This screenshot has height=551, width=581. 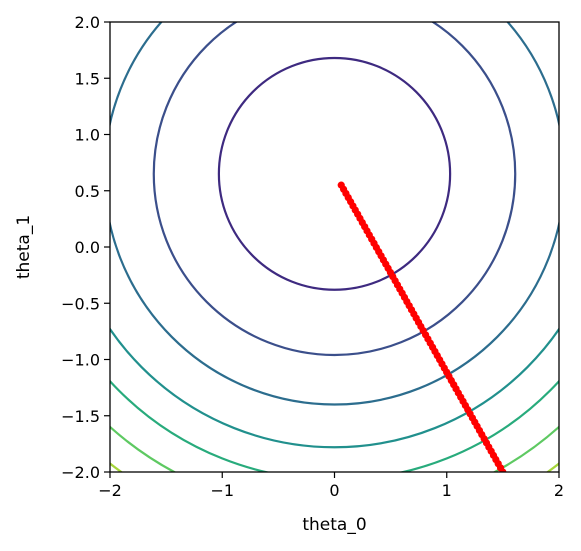 I want to click on path-point, so click(x=503, y=470).